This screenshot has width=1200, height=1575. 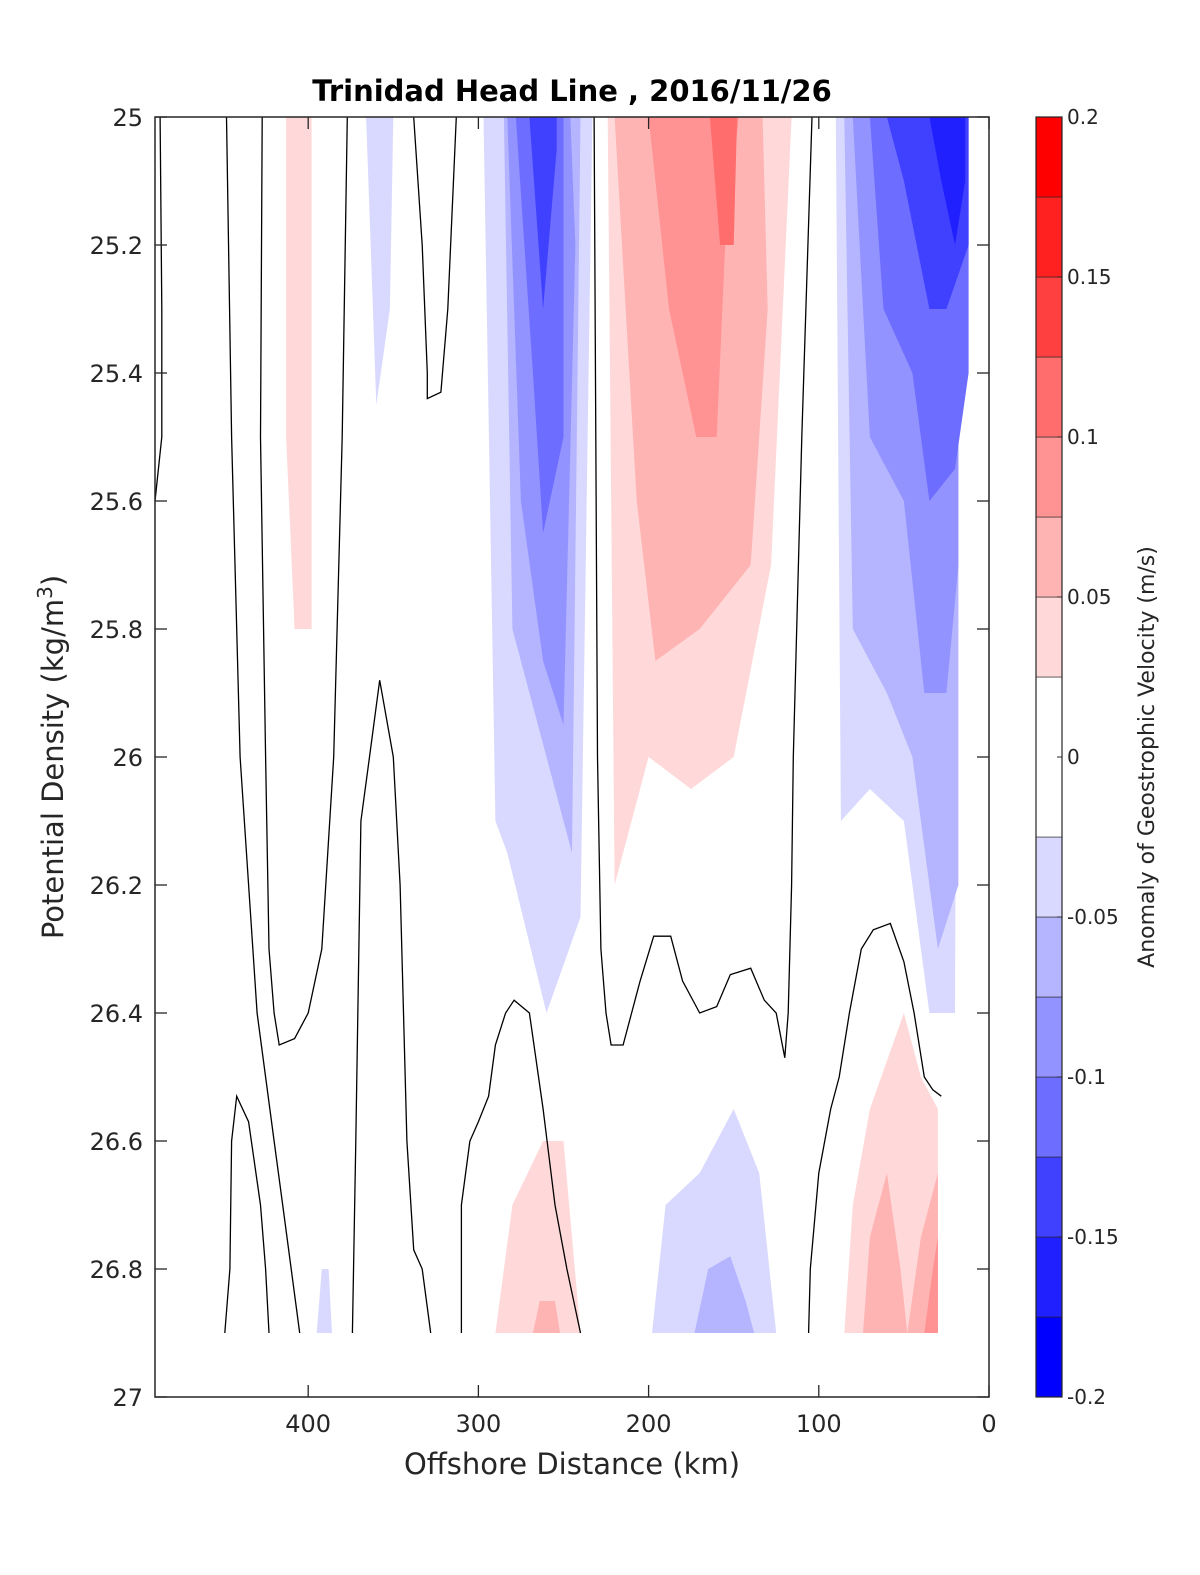 I want to click on colorbar-tick-label: -0.05, so click(x=1093, y=917).